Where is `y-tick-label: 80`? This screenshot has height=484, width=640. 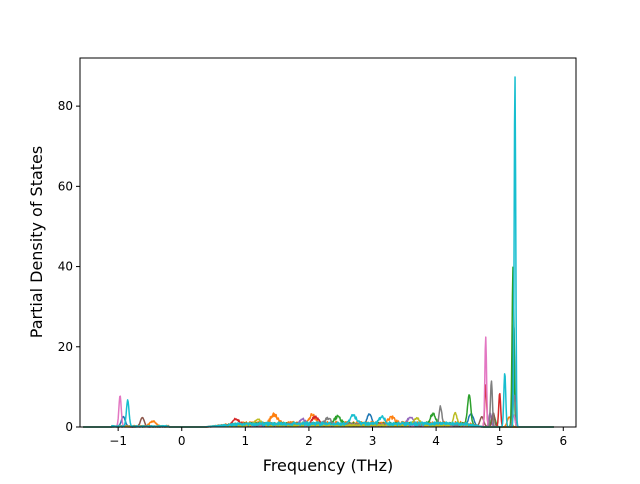 y-tick-label: 80 is located at coordinates (65, 106).